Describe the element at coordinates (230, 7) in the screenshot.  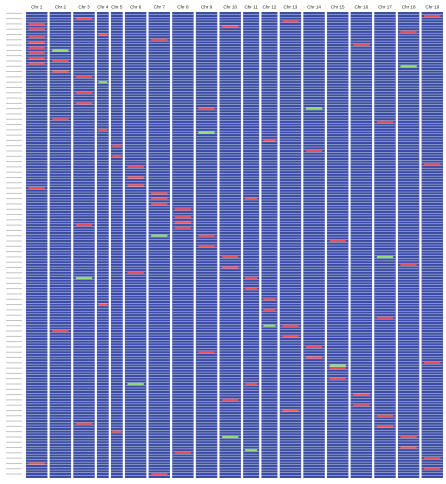
I see `column-label: Chr 10` at that location.